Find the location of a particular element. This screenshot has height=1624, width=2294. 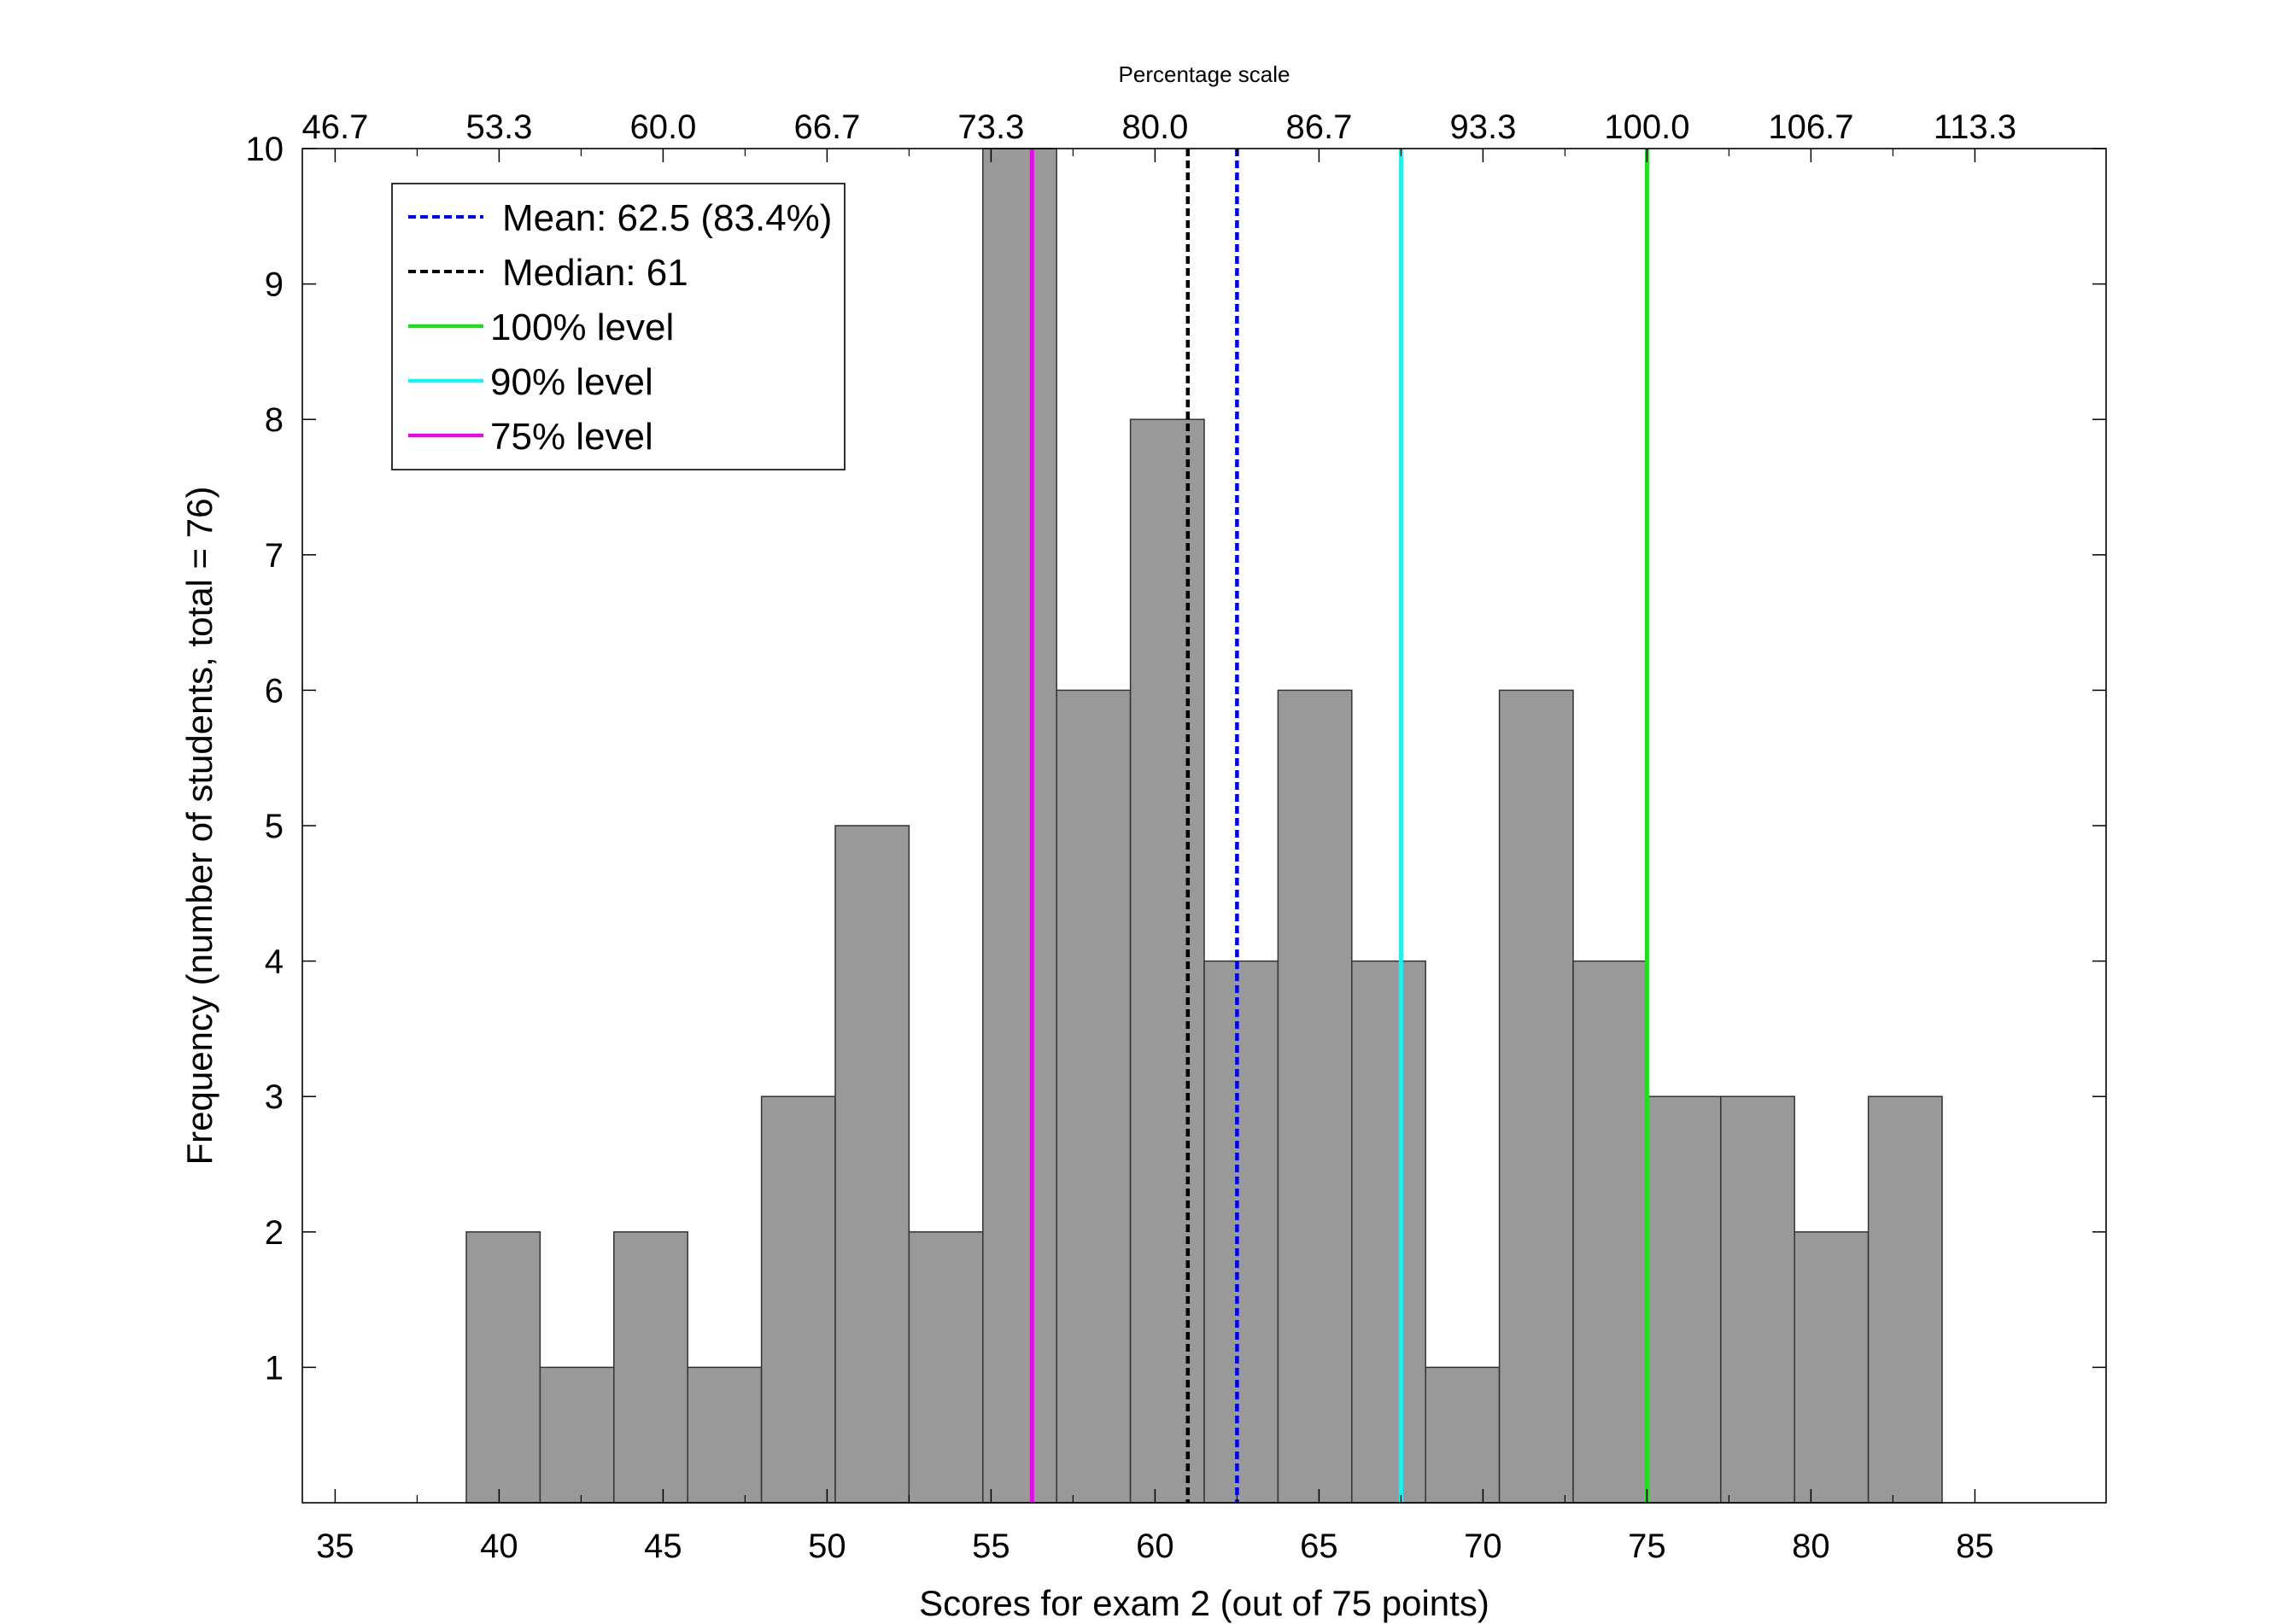

legend-label: Median: 61 is located at coordinates (595, 273).